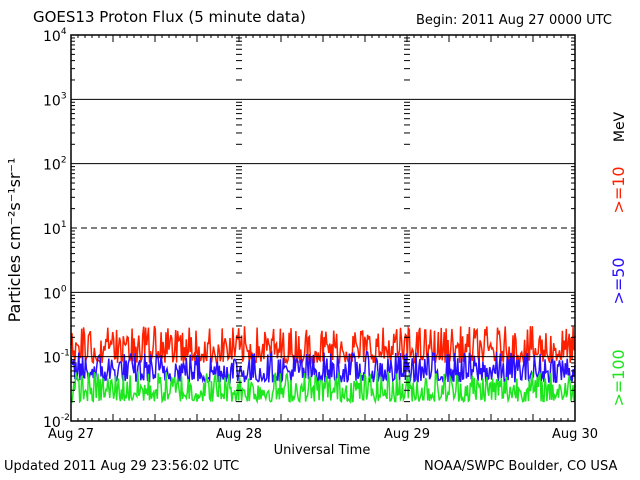 The height and width of the screenshot is (480, 640). I want to click on y-tick-label: 10³, so click(55, 100).